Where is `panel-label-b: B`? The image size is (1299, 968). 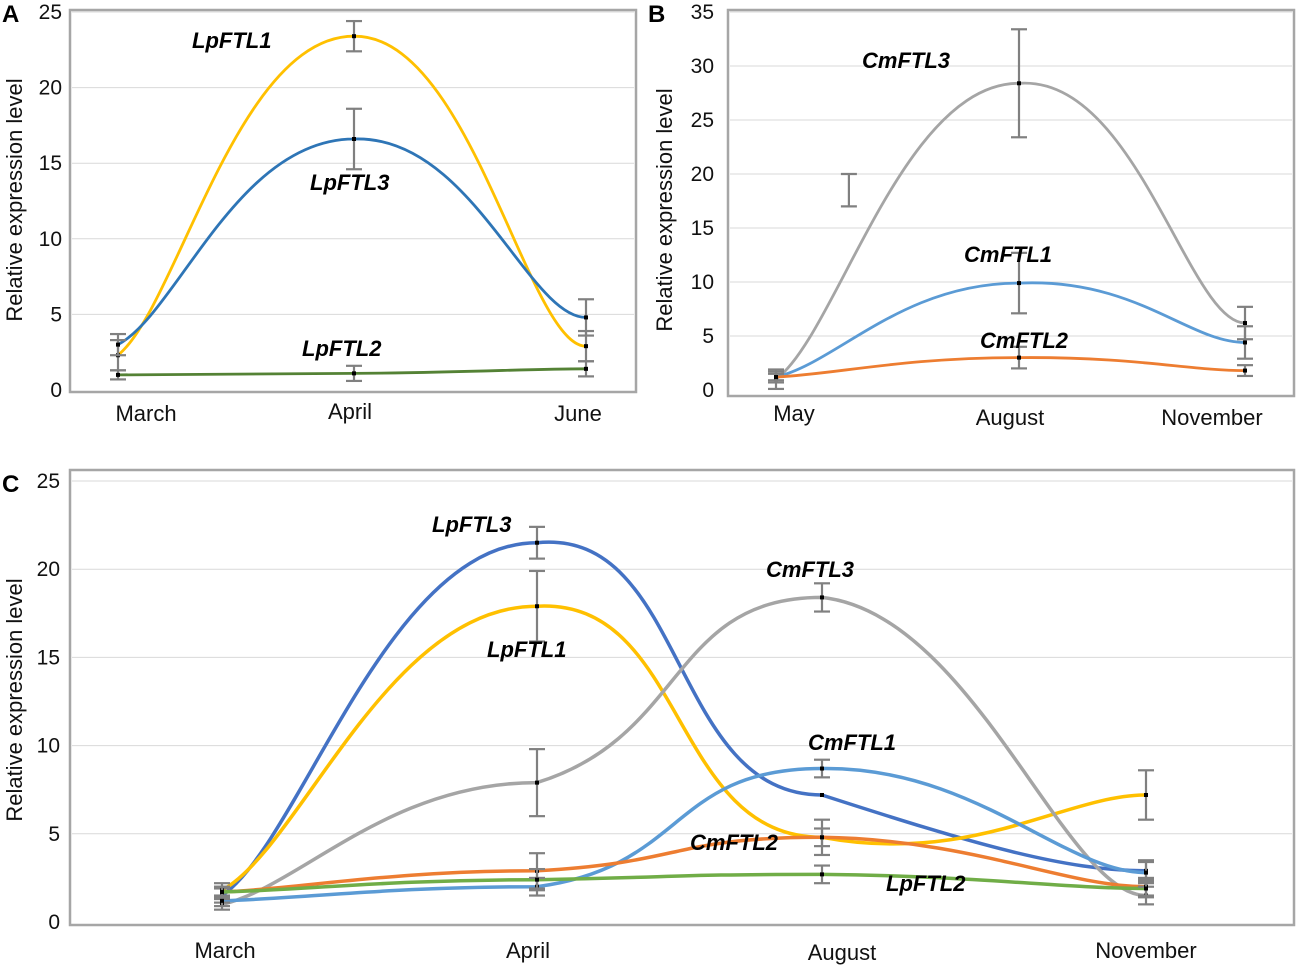 panel-label-b: B is located at coordinates (656, 14).